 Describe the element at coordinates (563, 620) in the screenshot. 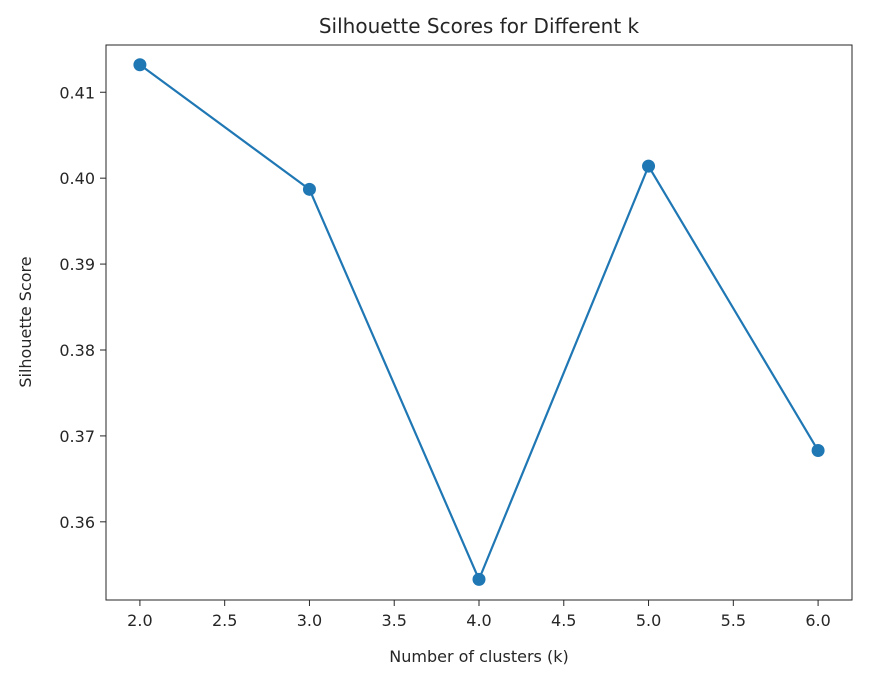

I see `x-tick-label: 4.5` at that location.